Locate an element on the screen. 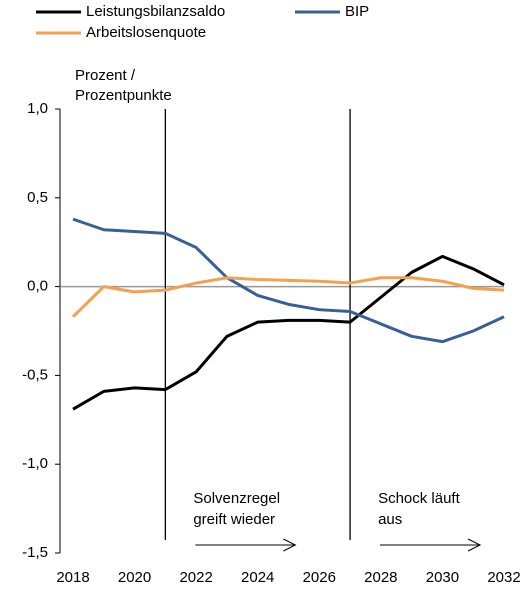 Image resolution: width=527 pixels, height=591 pixels. x-tick-label: 2022 is located at coordinates (195, 577).